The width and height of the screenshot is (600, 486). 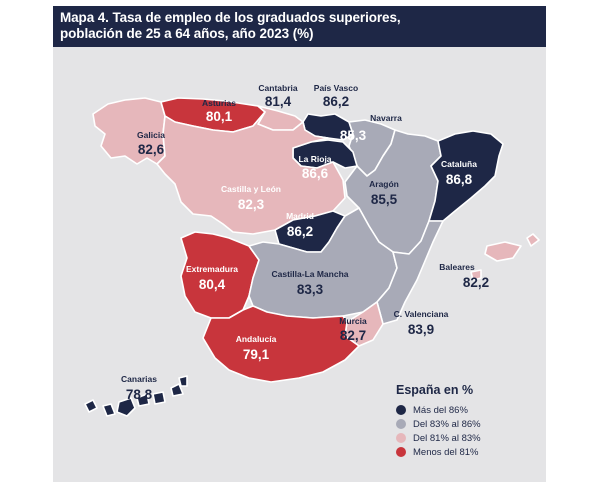 What do you see at coordinates (457, 267) in the screenshot?
I see `region-name-baleares: Baleares` at bounding box center [457, 267].